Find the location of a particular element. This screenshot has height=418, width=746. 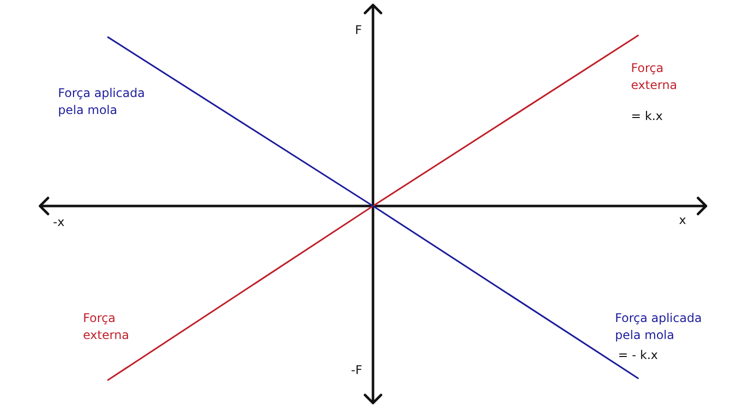

text: Força aplicada pela mola is located at coordinates (101, 101).